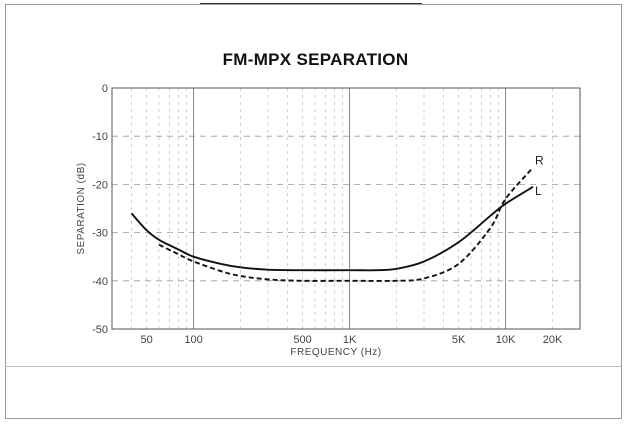  What do you see at coordinates (553, 340) in the screenshot?
I see `x-tick-label: 20K` at bounding box center [553, 340].